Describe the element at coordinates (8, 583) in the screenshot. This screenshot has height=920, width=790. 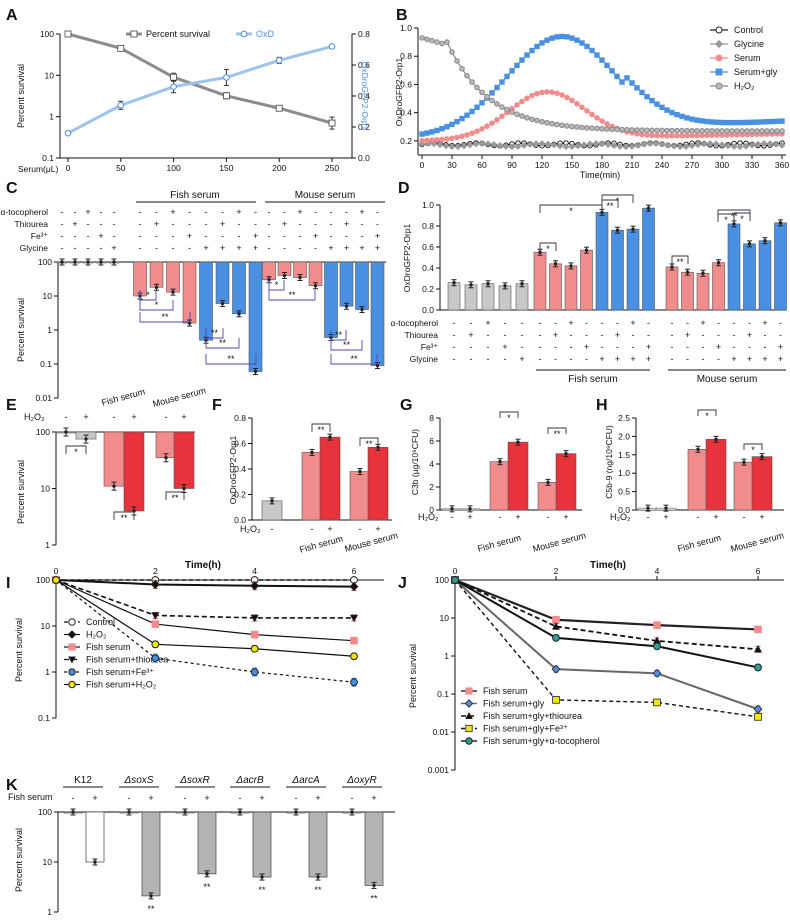
I see `panel-label-I: I` at that location.